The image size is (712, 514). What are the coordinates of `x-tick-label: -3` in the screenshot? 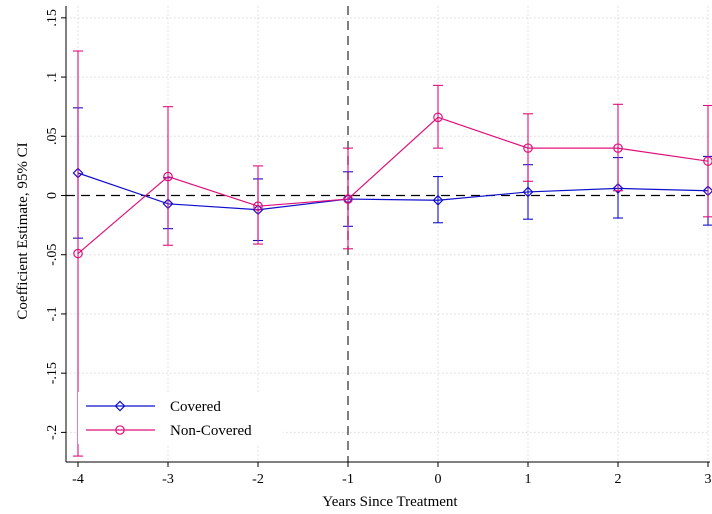 It's located at (168, 479).